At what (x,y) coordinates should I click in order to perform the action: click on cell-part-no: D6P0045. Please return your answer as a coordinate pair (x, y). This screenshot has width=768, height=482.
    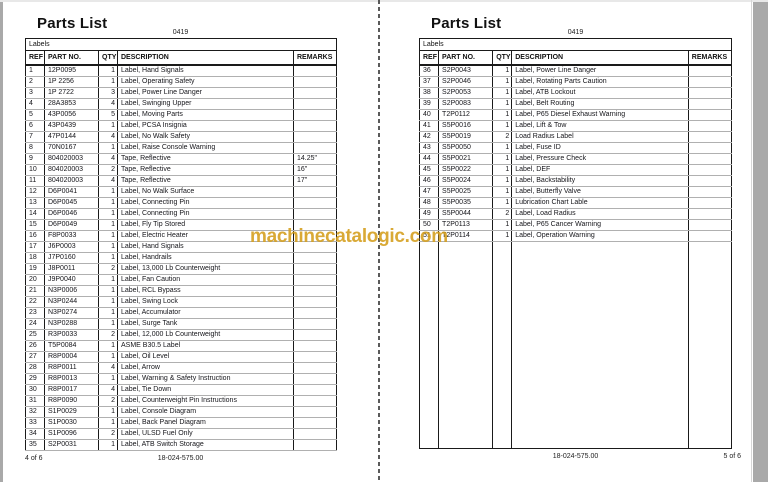
    Looking at the image, I should click on (71, 203).